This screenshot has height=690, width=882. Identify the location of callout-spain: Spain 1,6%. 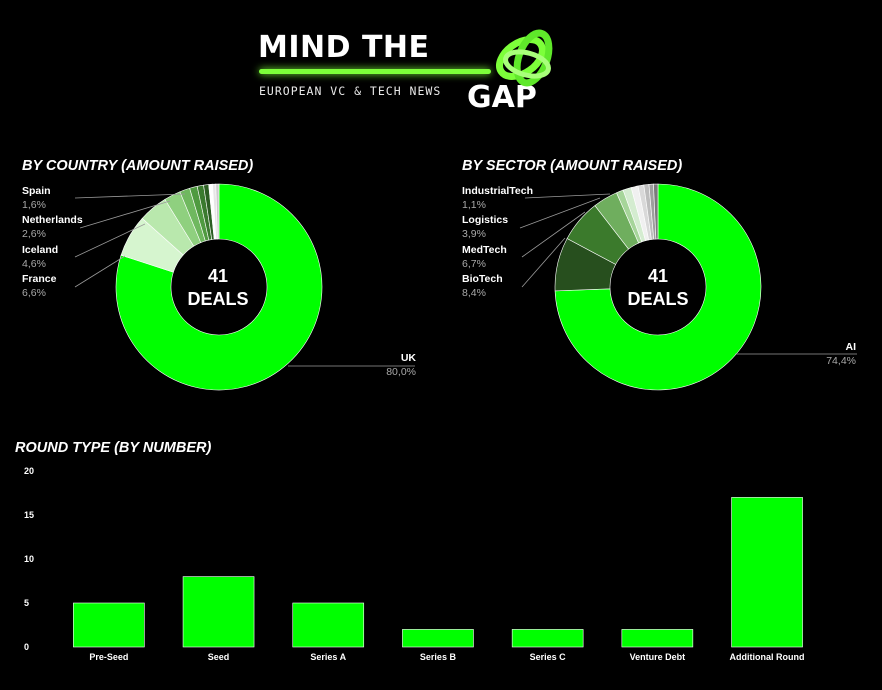
(36, 198).